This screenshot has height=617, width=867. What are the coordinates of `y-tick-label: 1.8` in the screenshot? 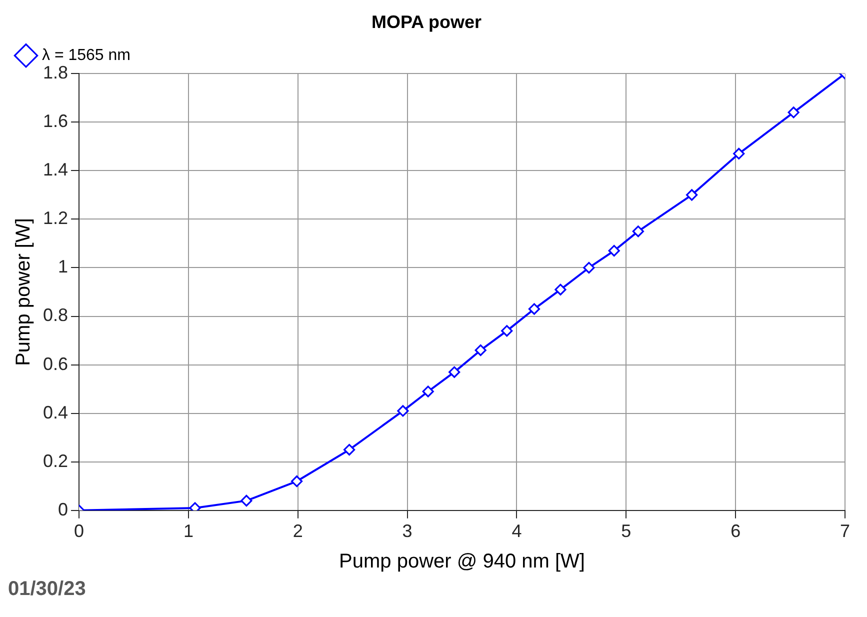 It's located at (55, 72).